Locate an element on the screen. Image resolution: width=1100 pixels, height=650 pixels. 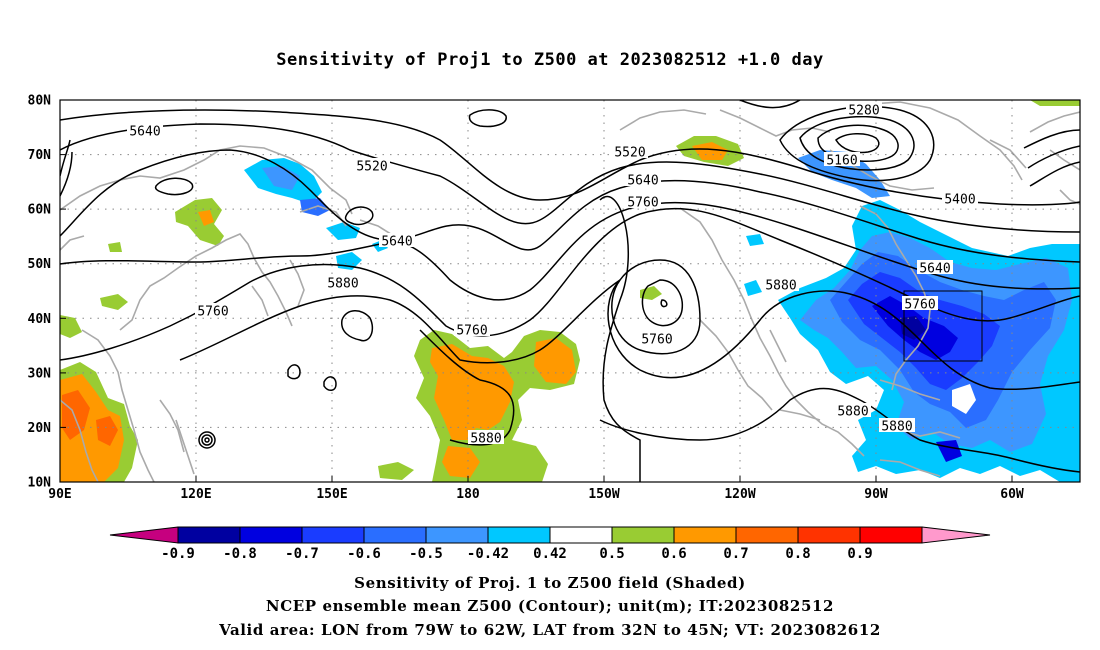
lon-label: 150E is located at coordinates (331, 494).